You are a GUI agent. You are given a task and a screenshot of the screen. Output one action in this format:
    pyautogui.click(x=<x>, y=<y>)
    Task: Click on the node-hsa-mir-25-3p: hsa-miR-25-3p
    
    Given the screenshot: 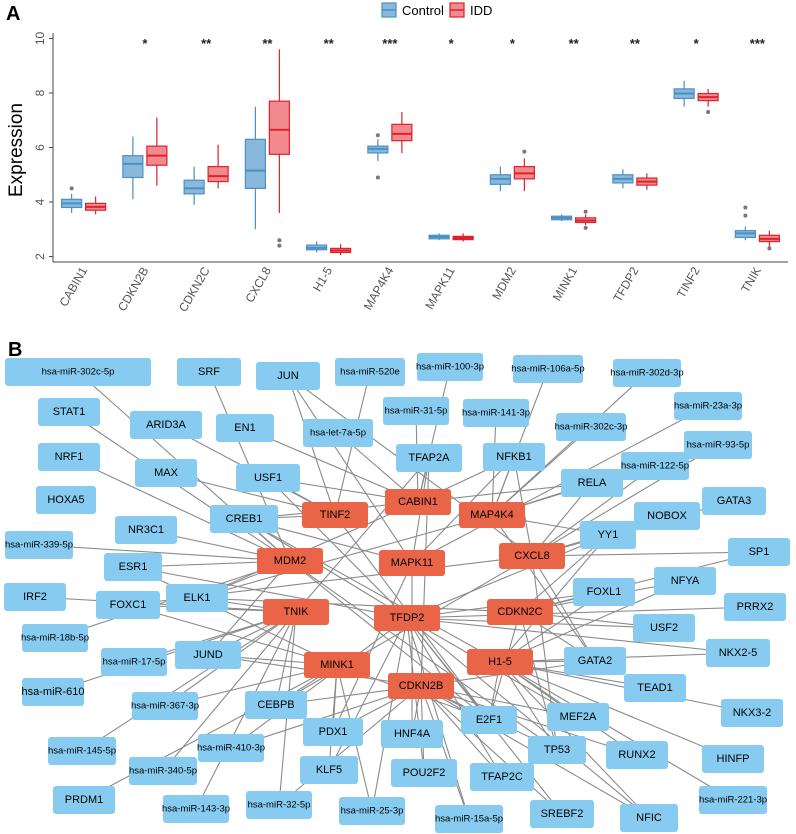 What is the action you would take?
    pyautogui.click(x=372, y=811)
    